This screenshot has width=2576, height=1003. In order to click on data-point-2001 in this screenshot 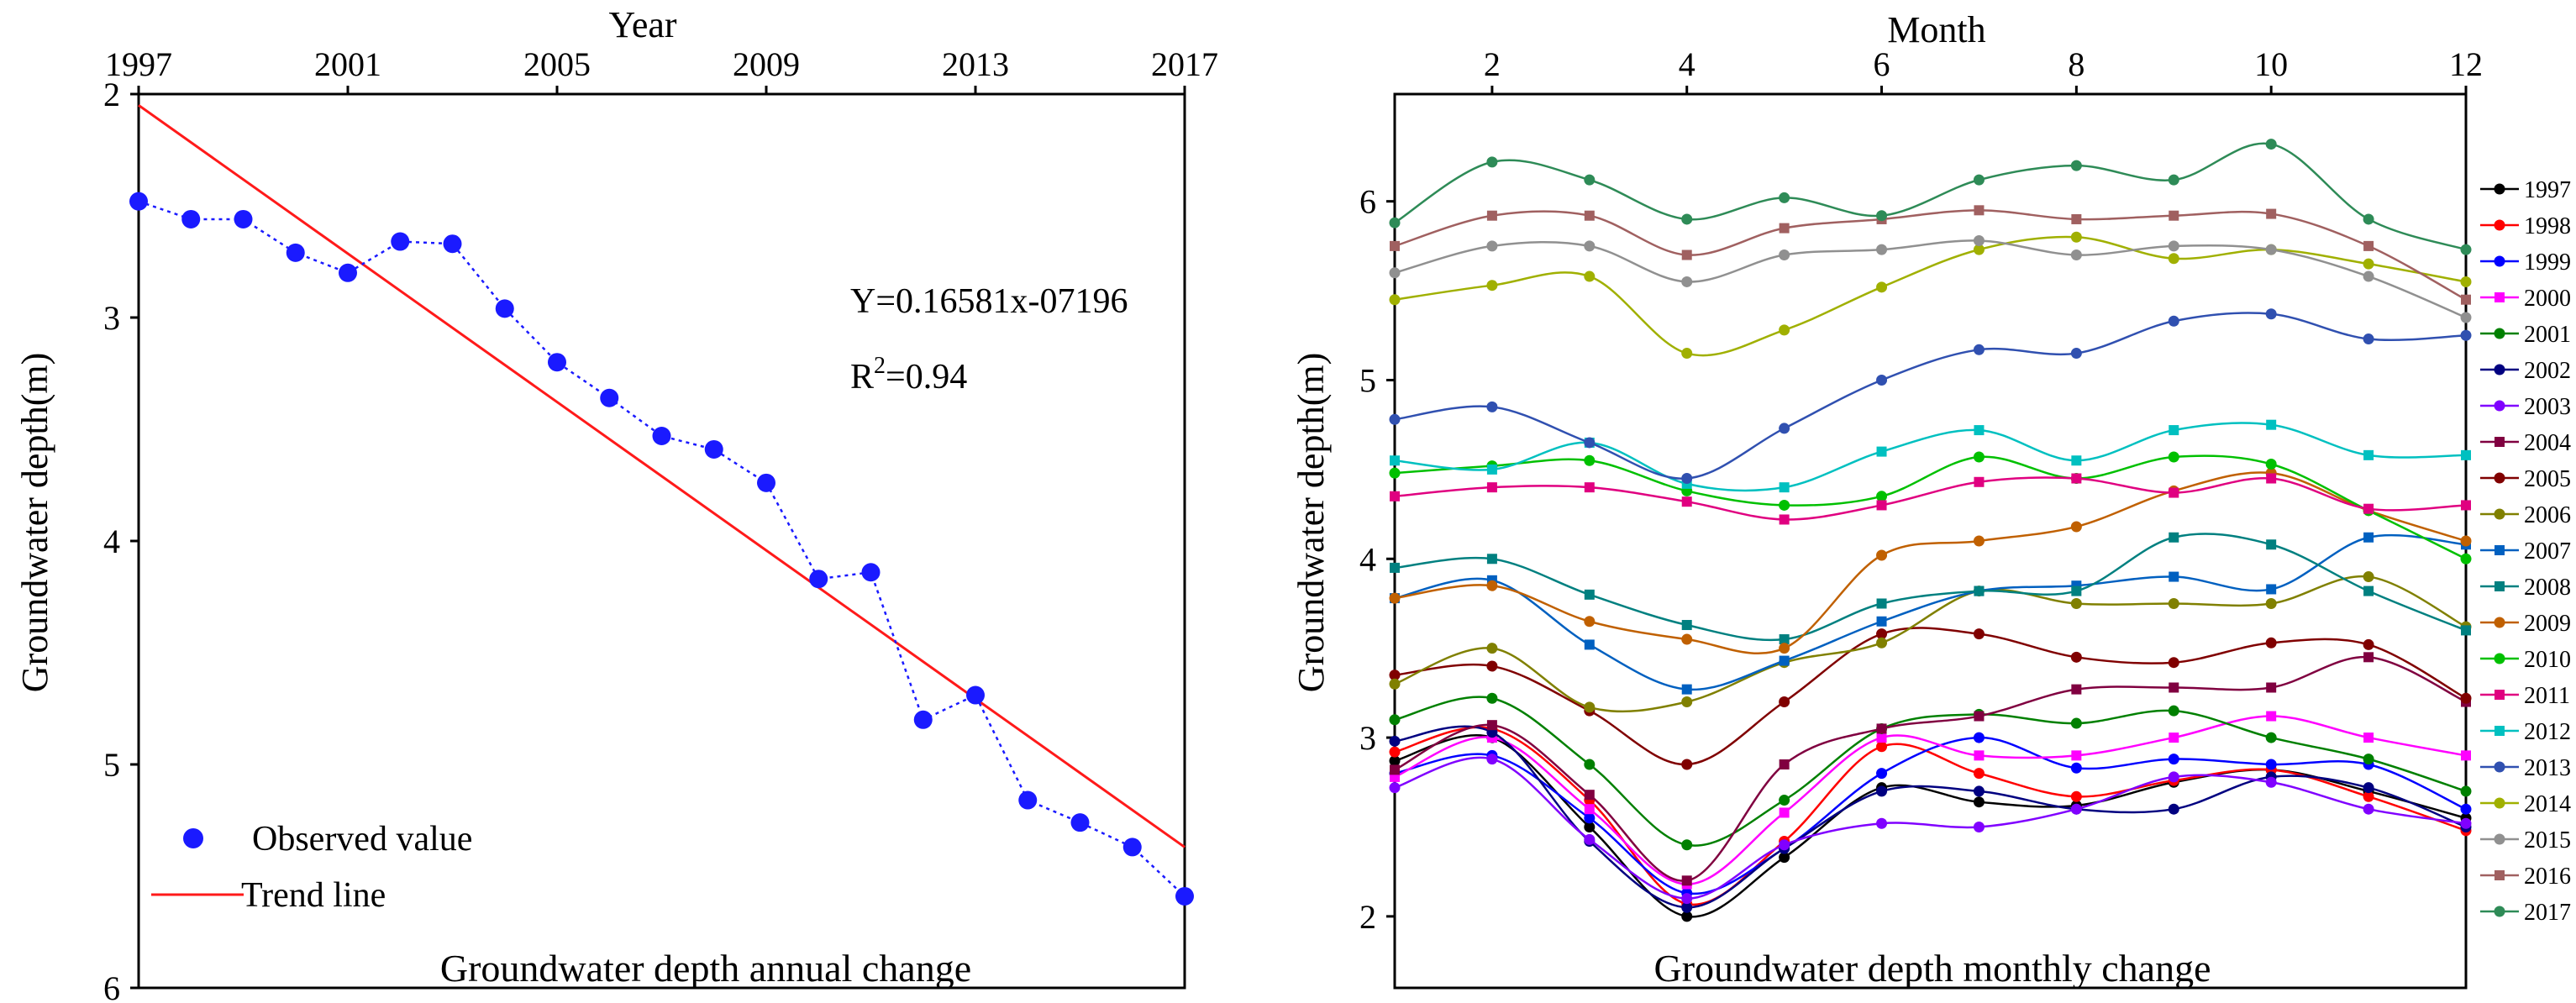, I will do `click(2076, 723)`.